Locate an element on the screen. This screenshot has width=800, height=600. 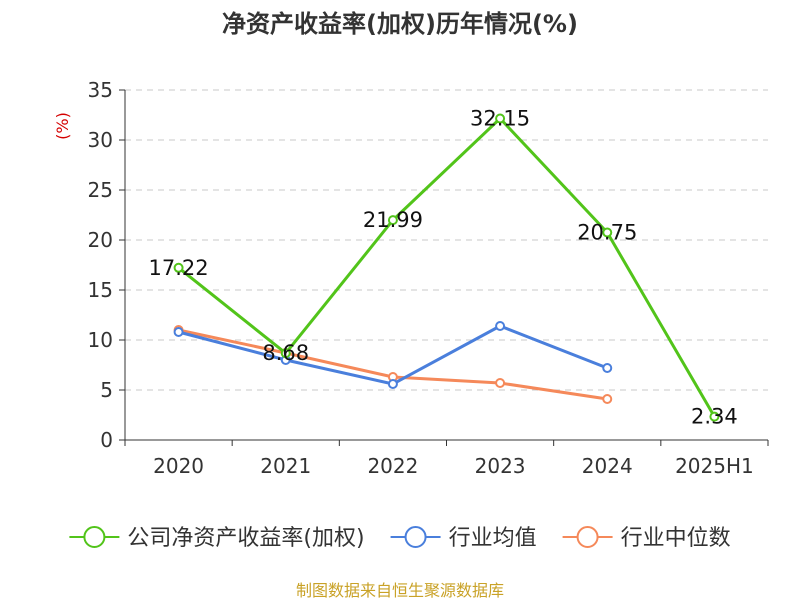
y-axis-ticks: 0 5 10 15 20 25 30 35 is located at coordinates (107, 265).